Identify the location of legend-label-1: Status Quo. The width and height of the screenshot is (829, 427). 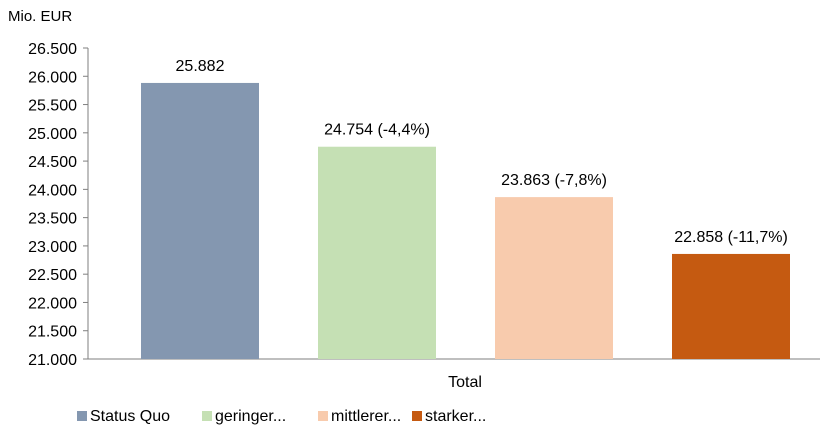
(130, 416).